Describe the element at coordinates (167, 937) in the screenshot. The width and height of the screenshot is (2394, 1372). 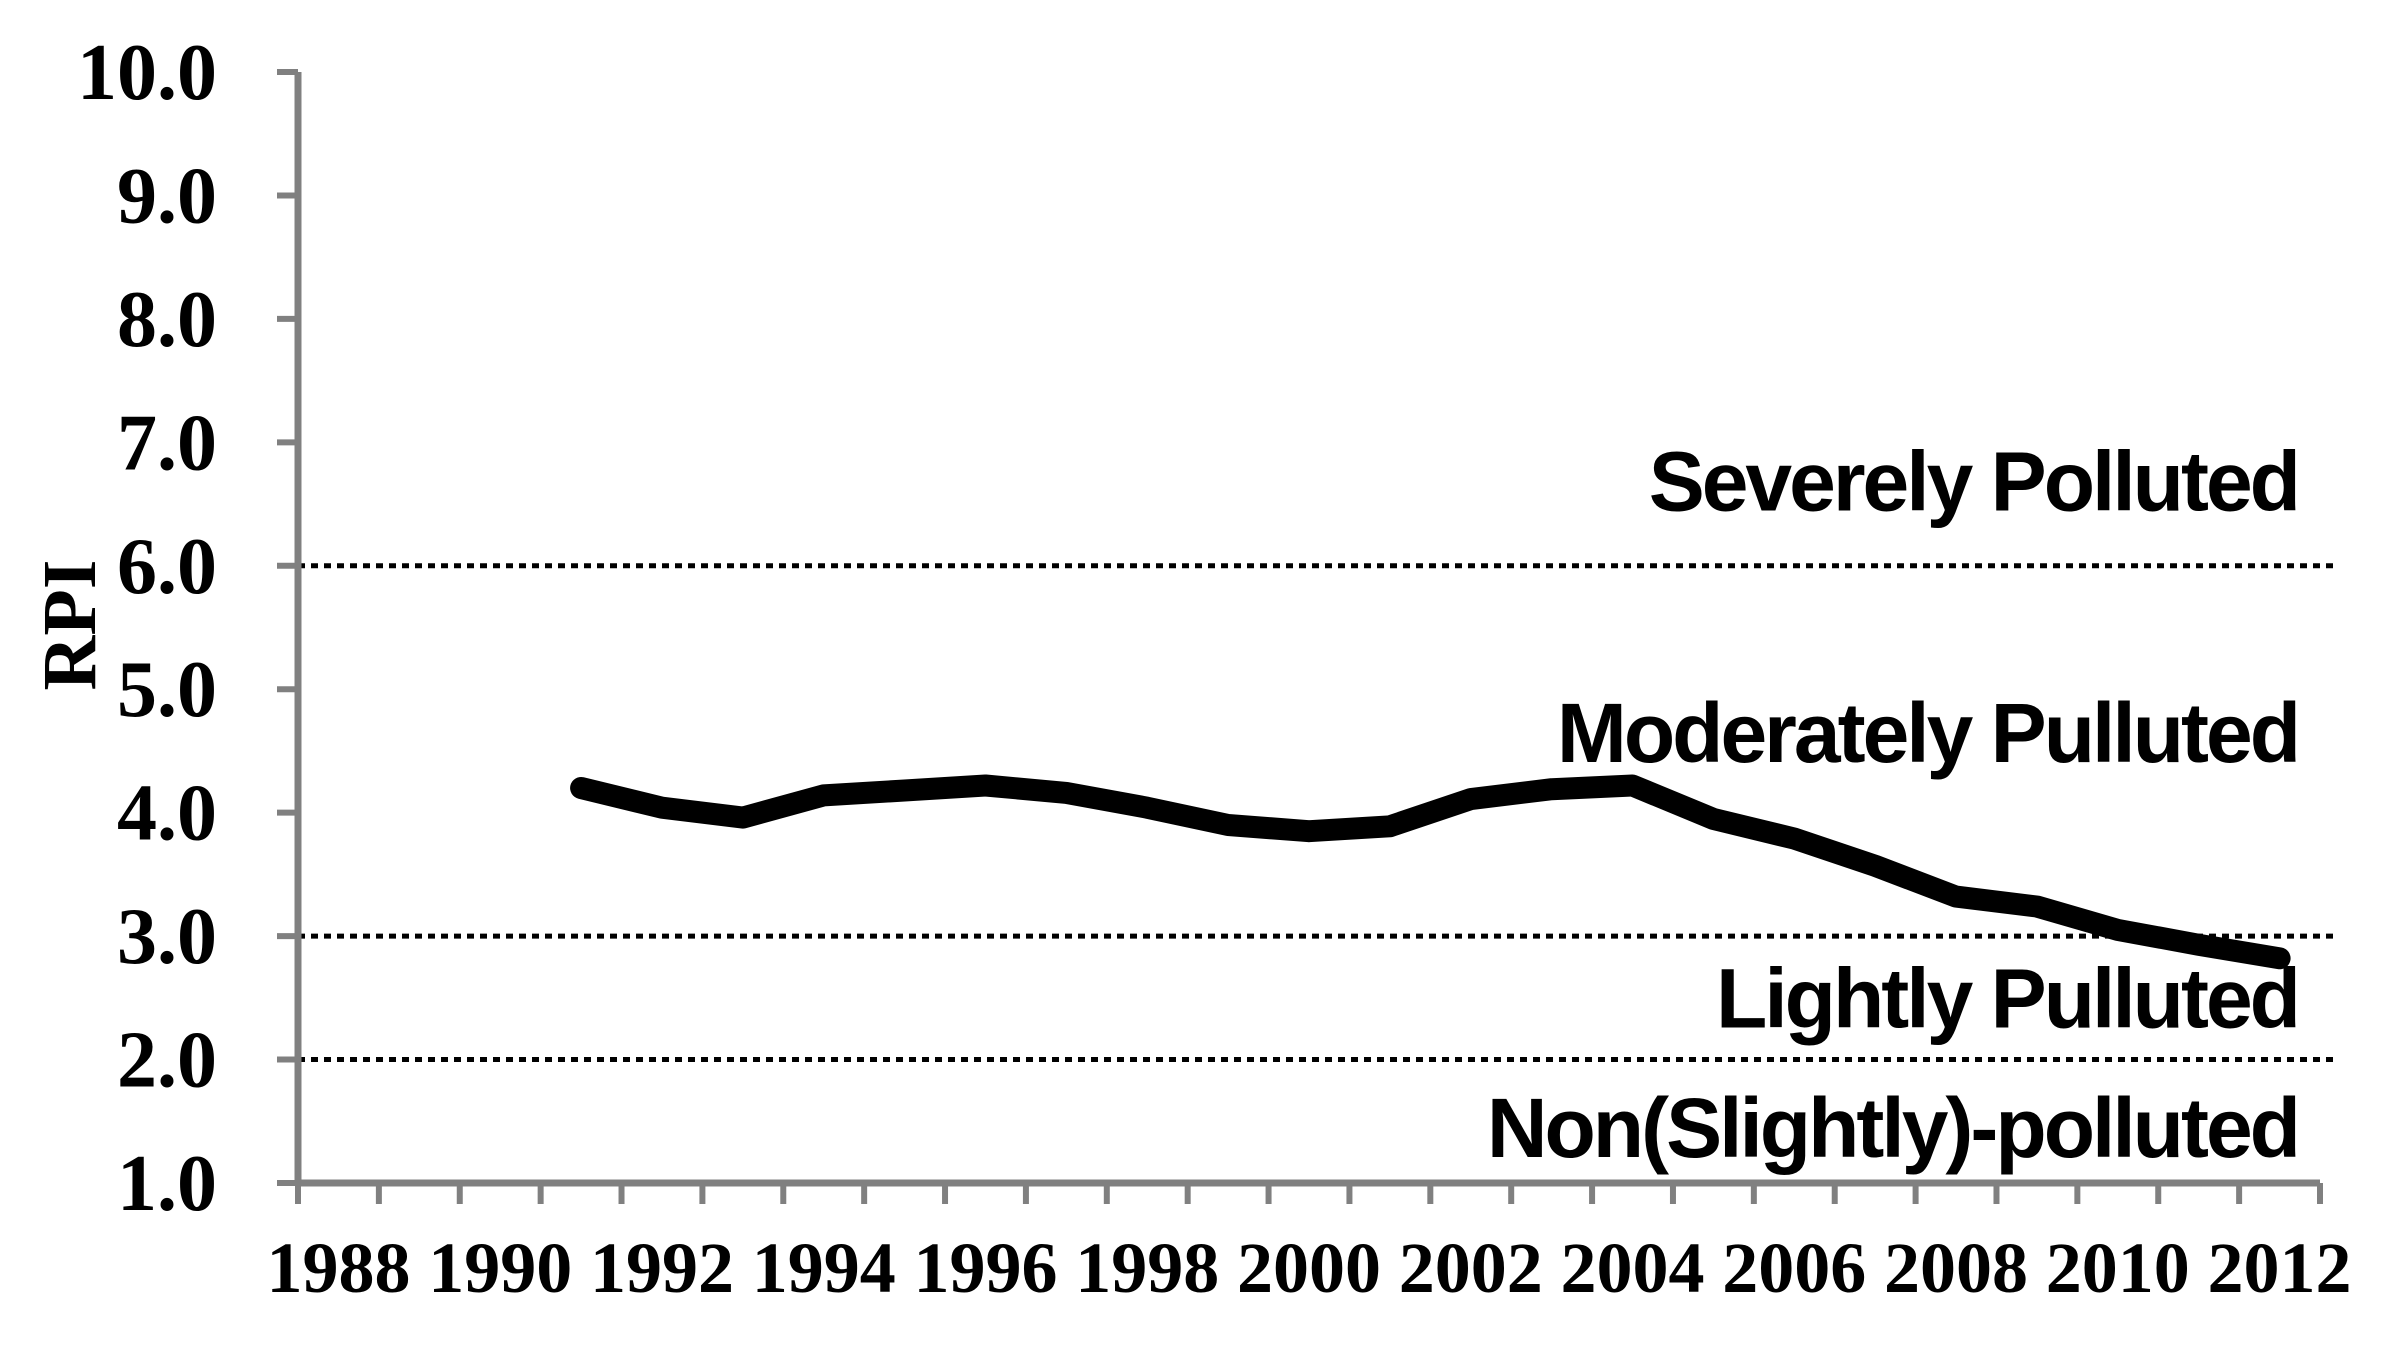
I see `y-tick-label-3.0: 3.0` at that location.